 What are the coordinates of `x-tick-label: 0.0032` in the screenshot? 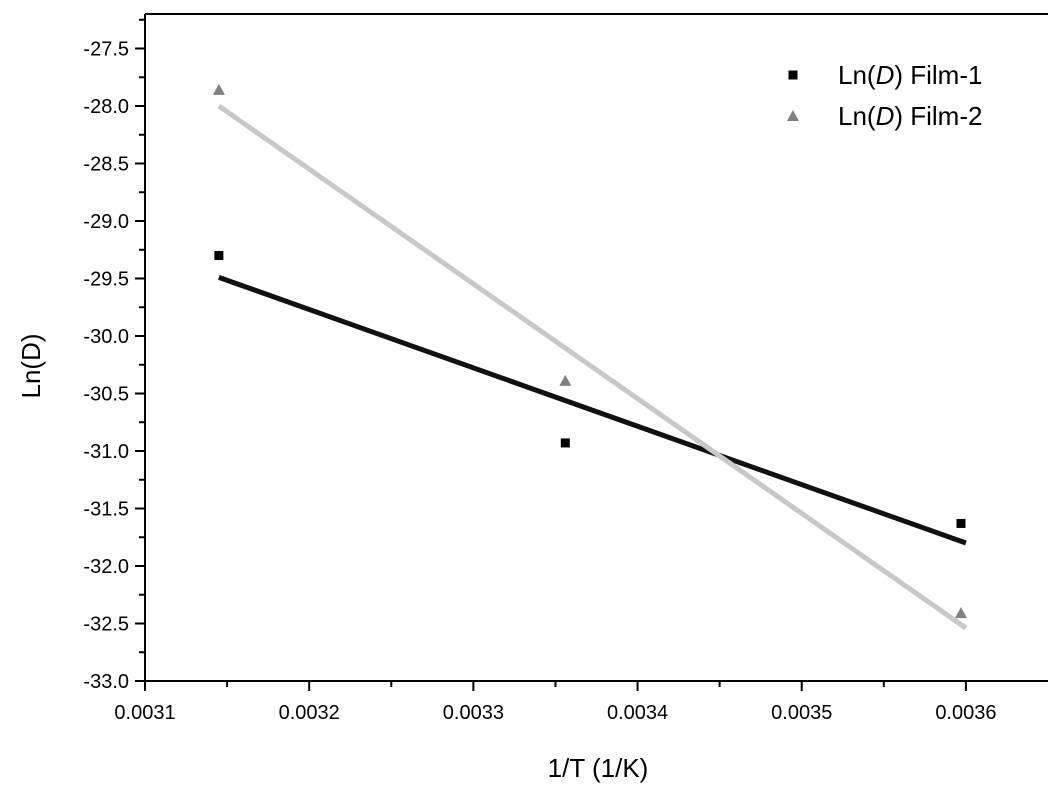 It's located at (309, 713).